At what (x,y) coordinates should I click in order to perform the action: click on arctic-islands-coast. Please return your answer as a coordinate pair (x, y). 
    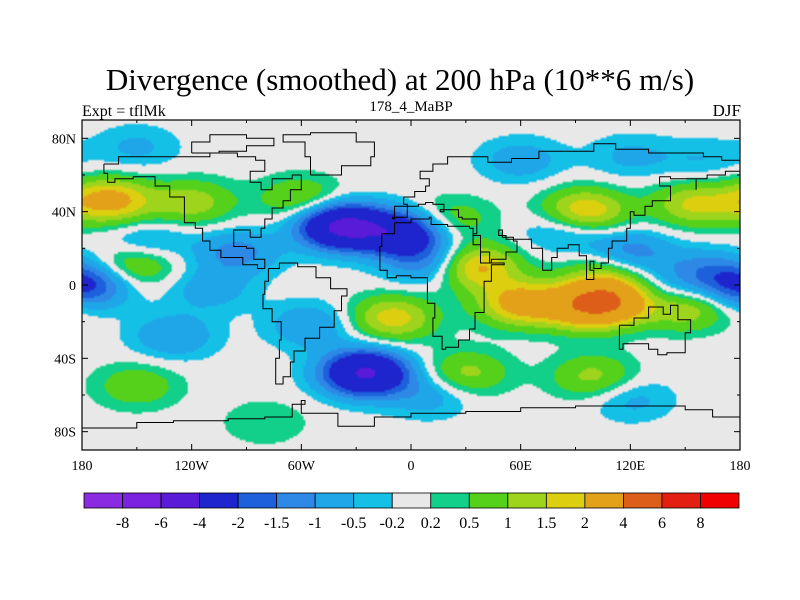
    Looking at the image, I should click on (233, 144).